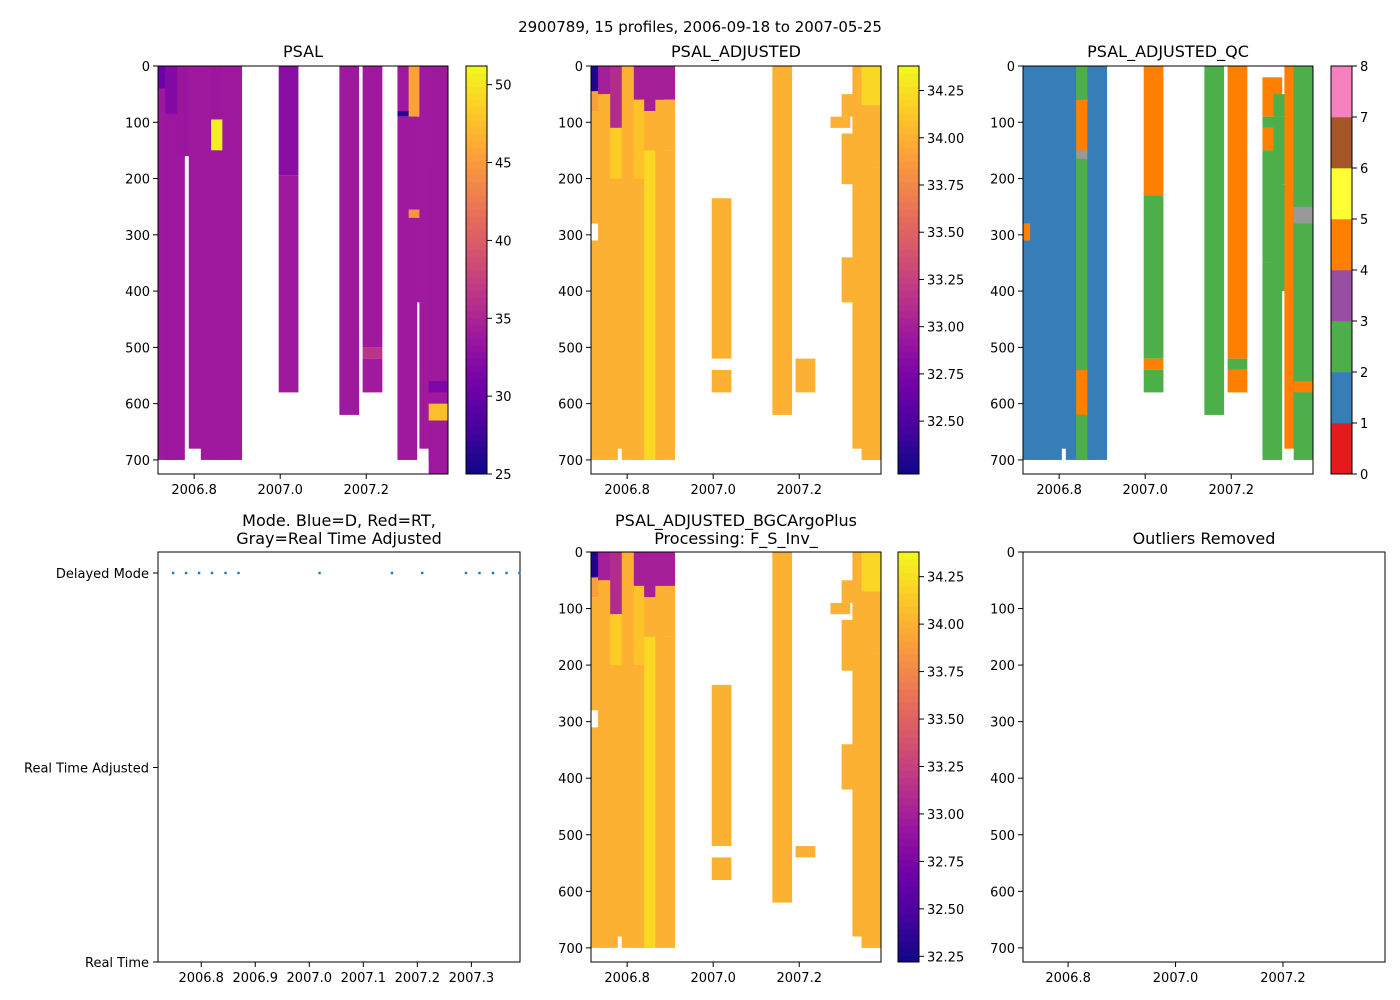 This screenshot has height=1000, width=1400. I want to click on mode-xtick-label: 2006.8, so click(201, 978).